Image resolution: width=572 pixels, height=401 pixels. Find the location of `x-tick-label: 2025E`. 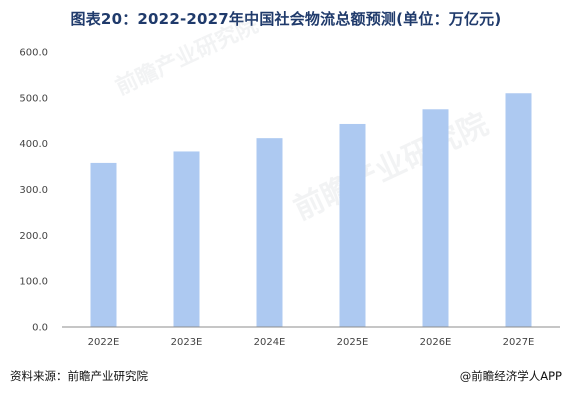

x-tick-label: 2025E is located at coordinates (353, 342).